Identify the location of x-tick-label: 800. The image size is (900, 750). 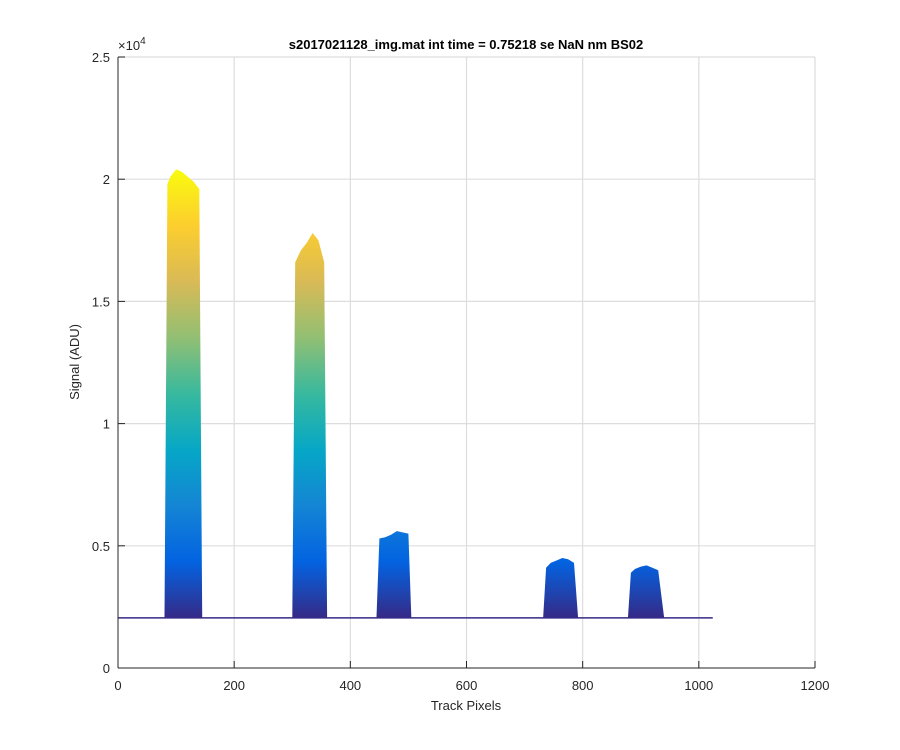
(583, 685).